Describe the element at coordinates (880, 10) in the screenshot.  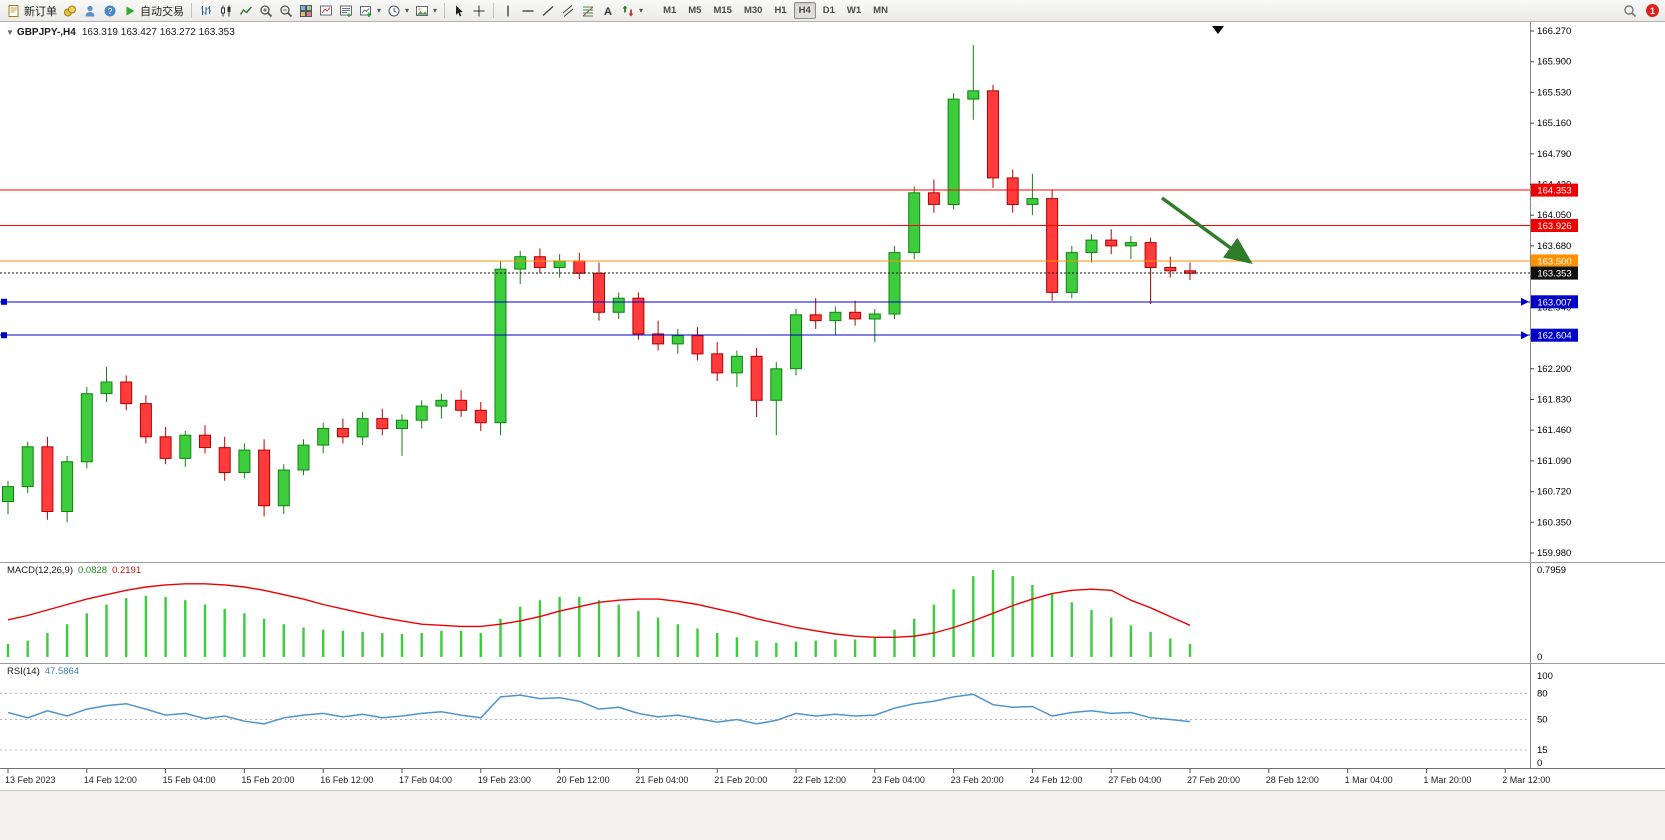
I see `tf-button-mn: MN` at that location.